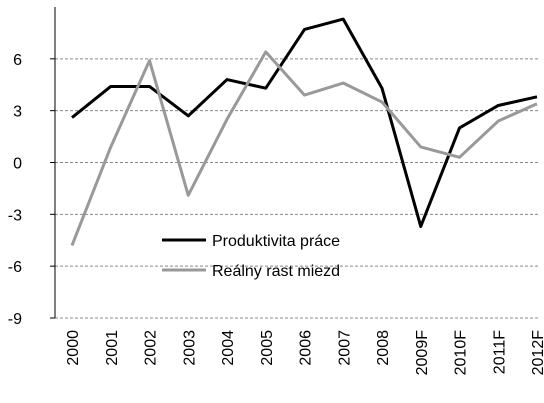 This screenshot has height=403, width=544. What do you see at coordinates (537, 353) in the screenshot?
I see `x-tick-label: 2012F` at bounding box center [537, 353].